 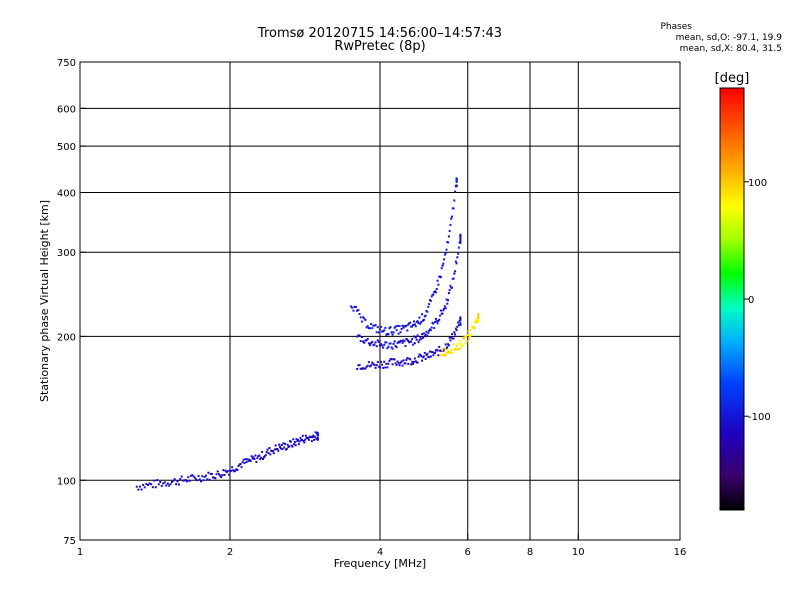 I want to click on chart-title-line2: RwPretec (8p), so click(x=380, y=46).